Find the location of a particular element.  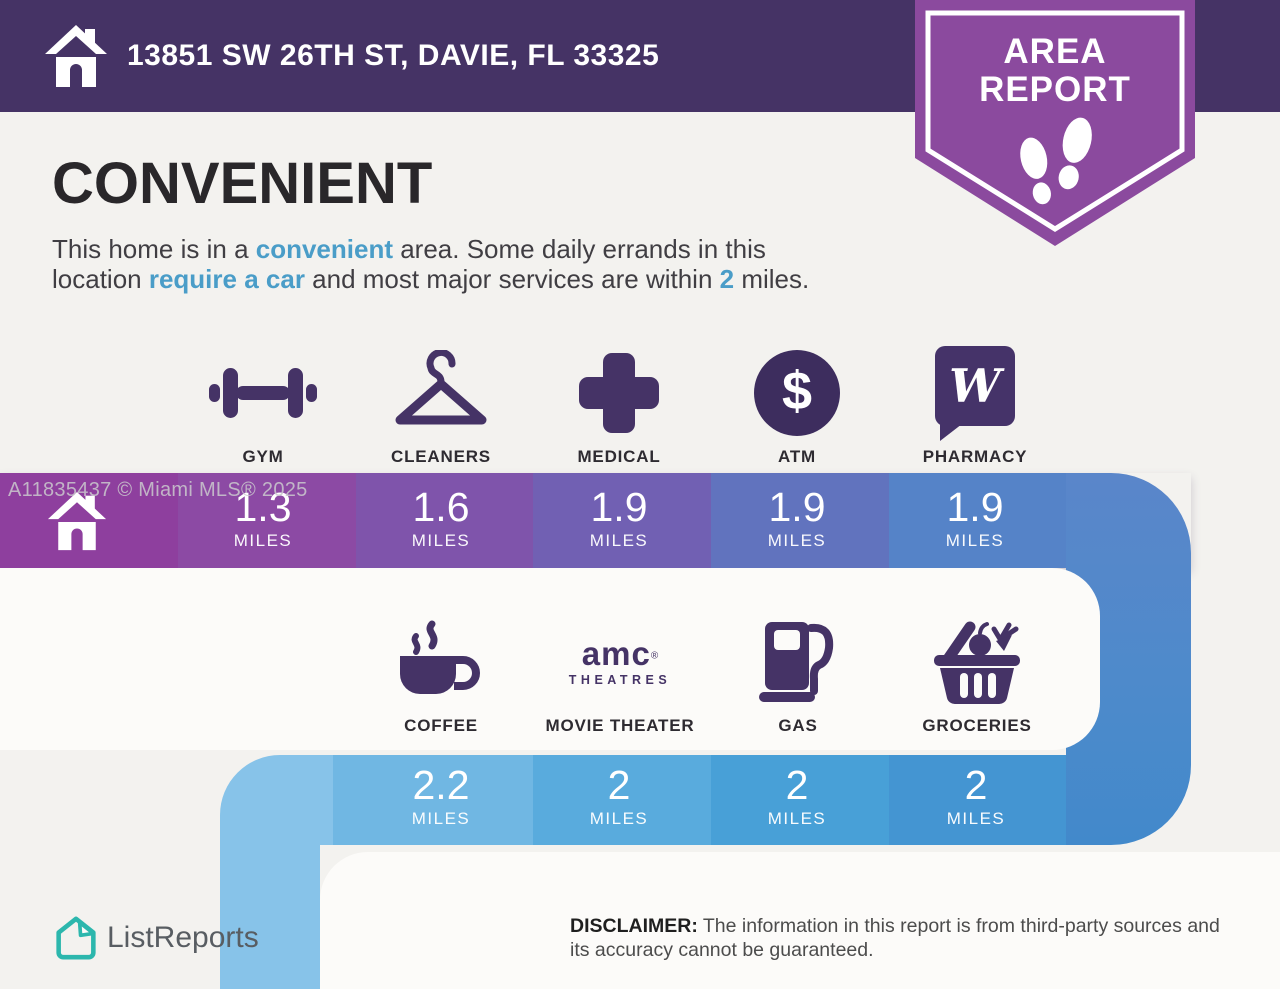

brand-name: ListReports is located at coordinates (183, 937).